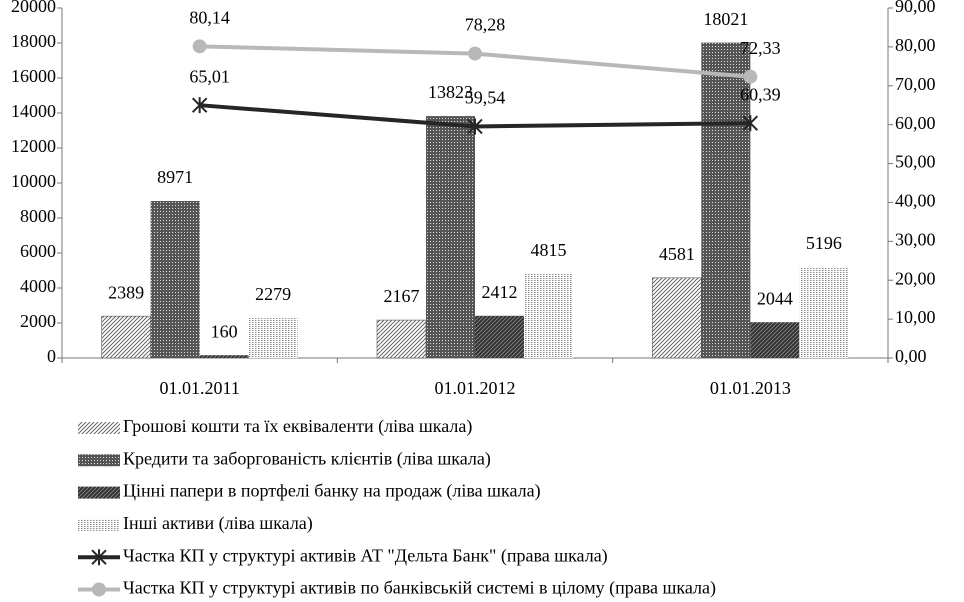 Image resolution: width=964 pixels, height=602 pixels. I want to click on data-label: 2389, so click(126, 292).